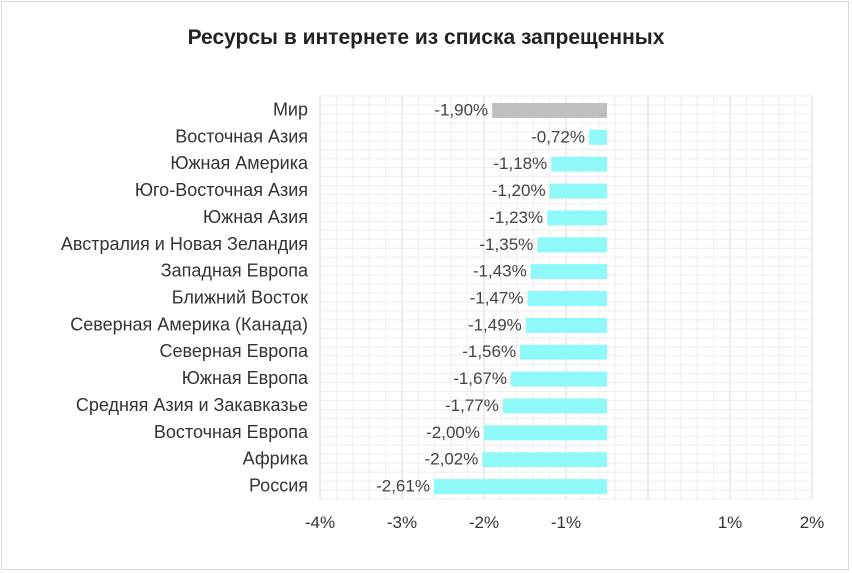 The image size is (852, 573). What do you see at coordinates (235, 271) in the screenshot?
I see `category-label: Западная Европа` at bounding box center [235, 271].